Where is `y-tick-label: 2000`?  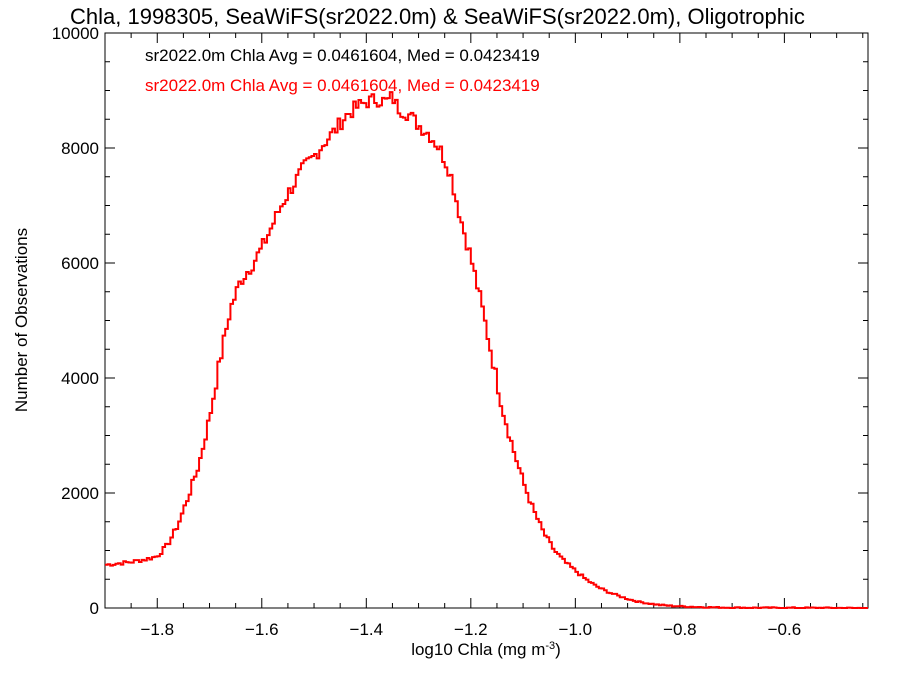
y-tick-label: 2000 is located at coordinates (80, 493).